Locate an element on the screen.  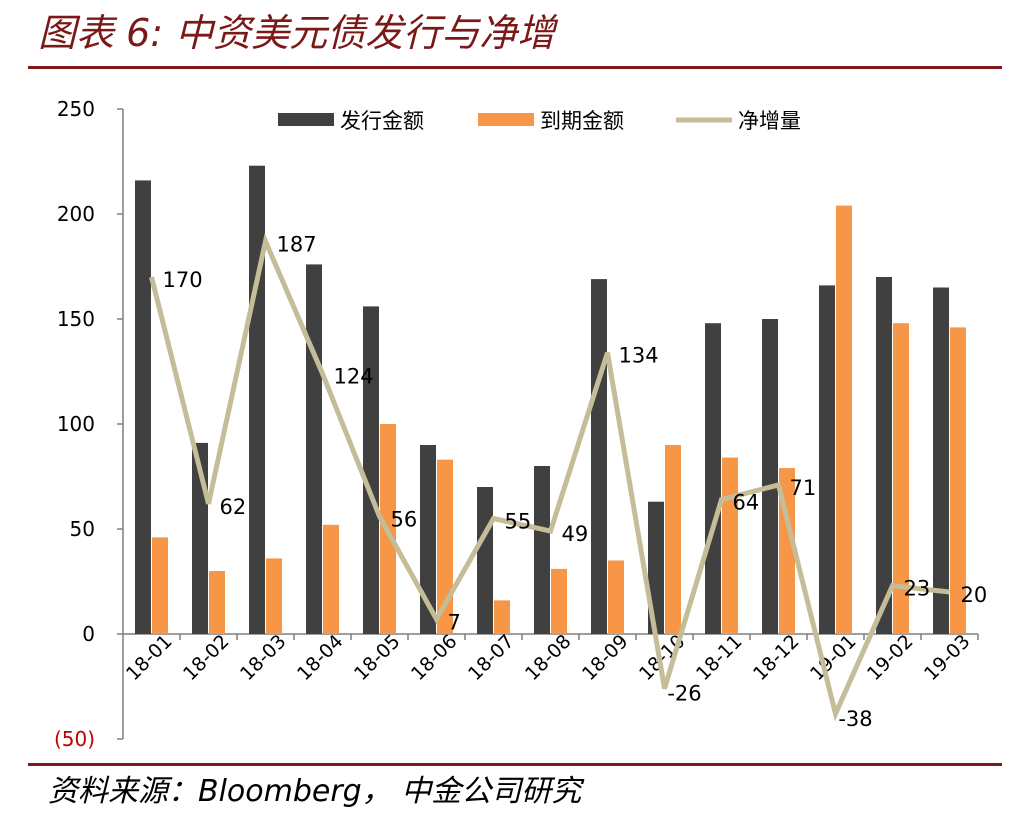
net-data-label: -26 is located at coordinates (684, 694).